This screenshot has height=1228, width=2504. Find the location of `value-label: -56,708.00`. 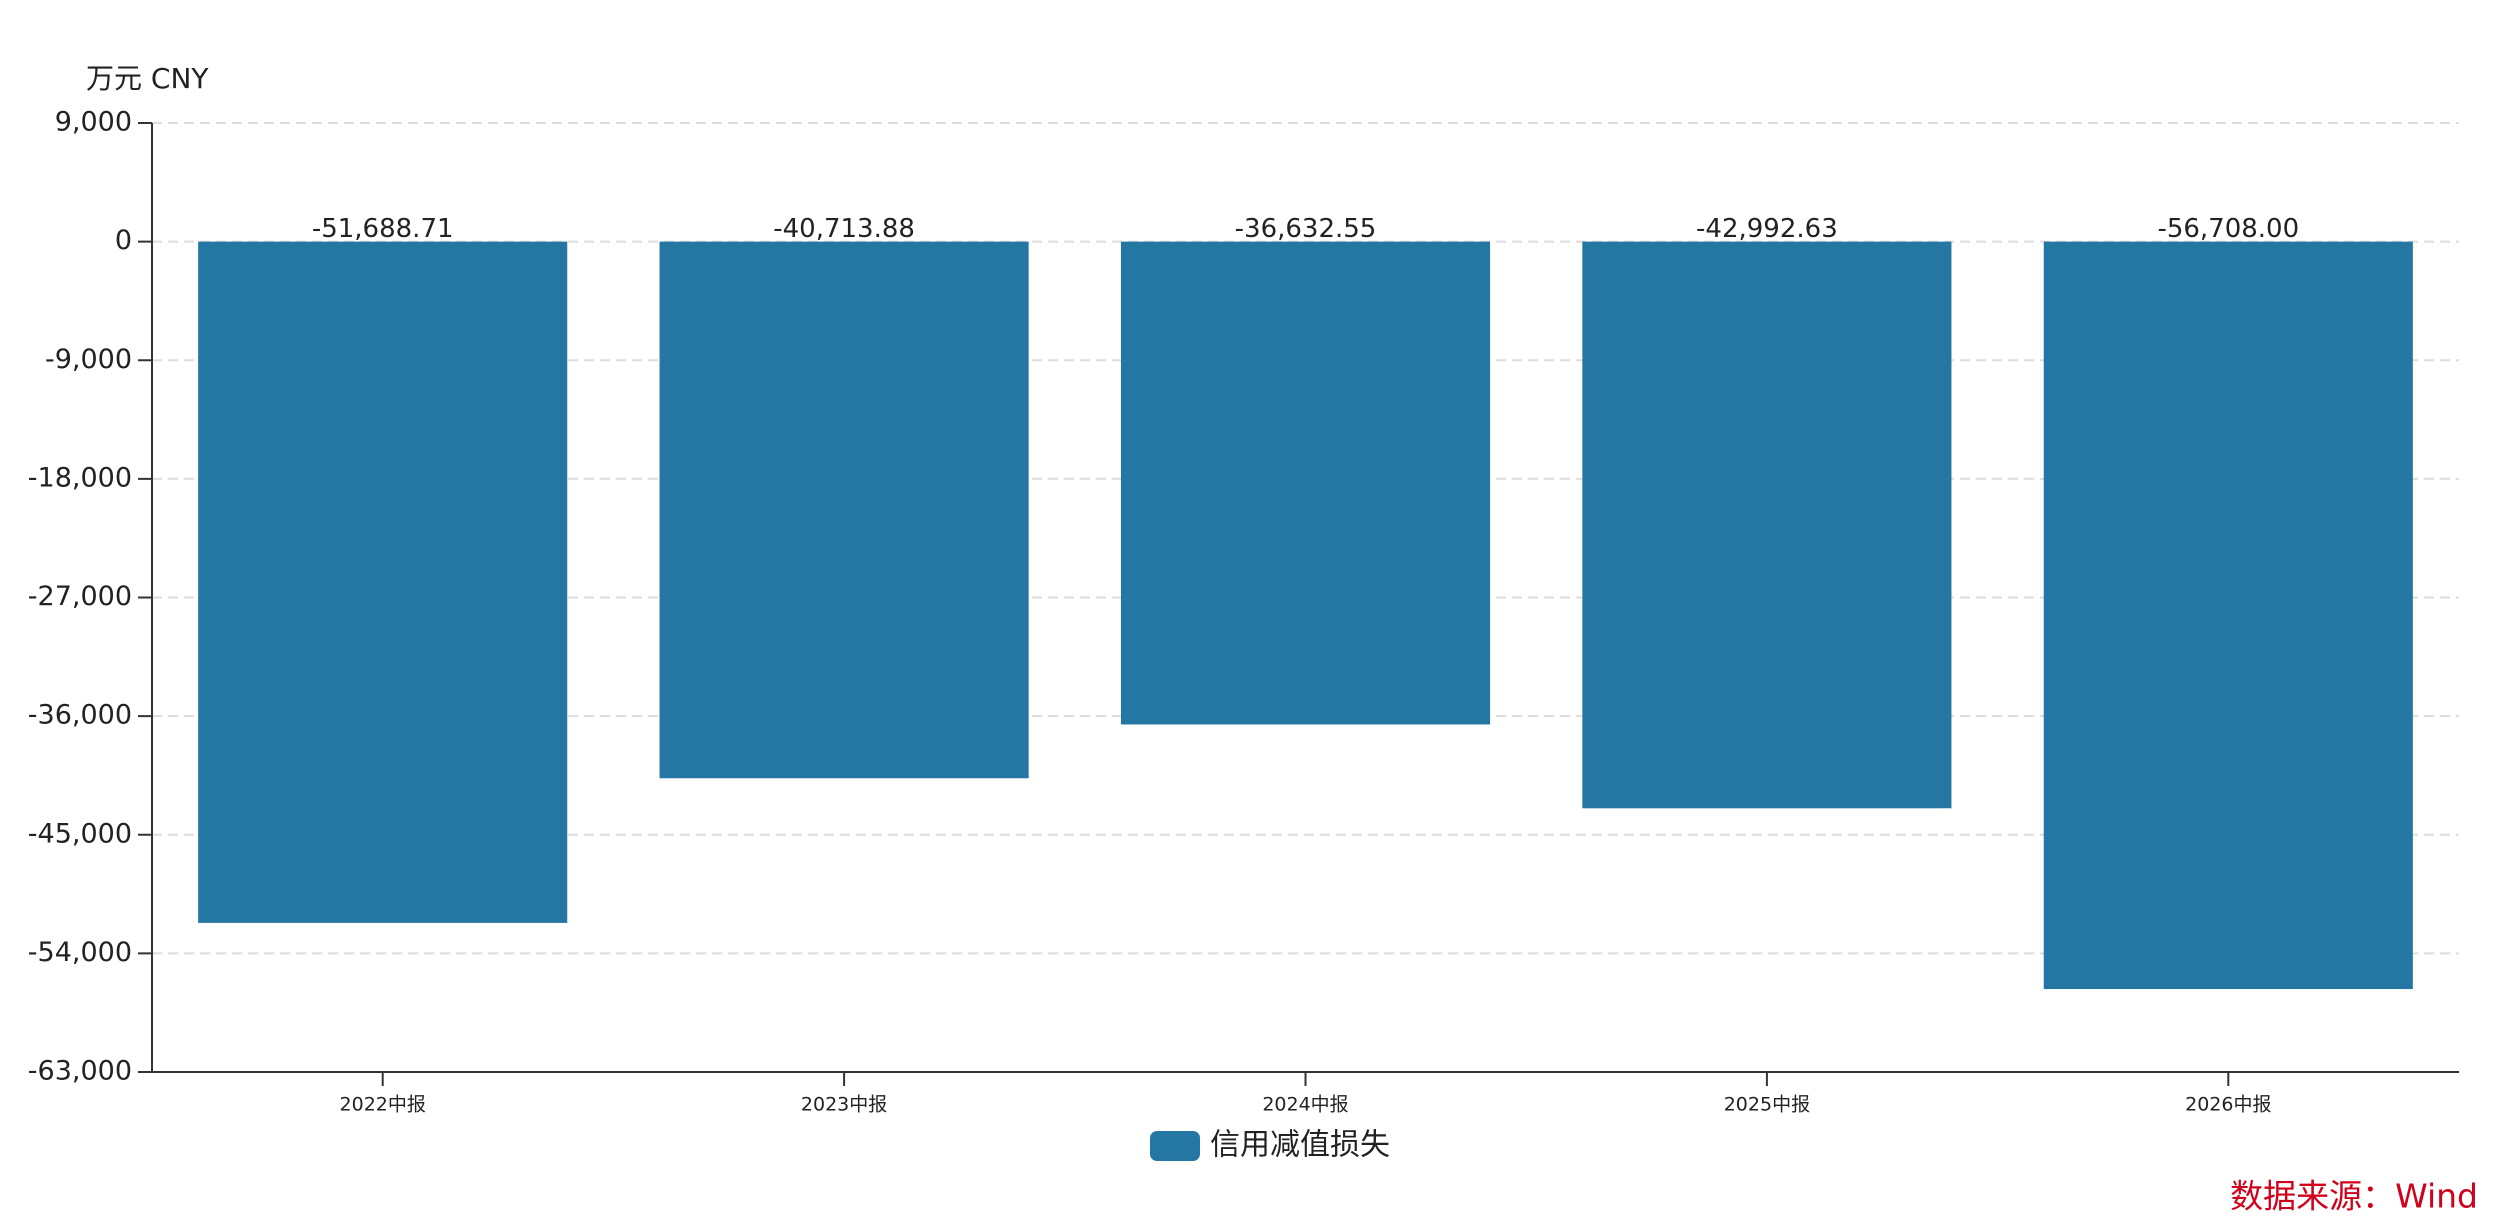

value-label: -56,708.00 is located at coordinates (2228, 229).